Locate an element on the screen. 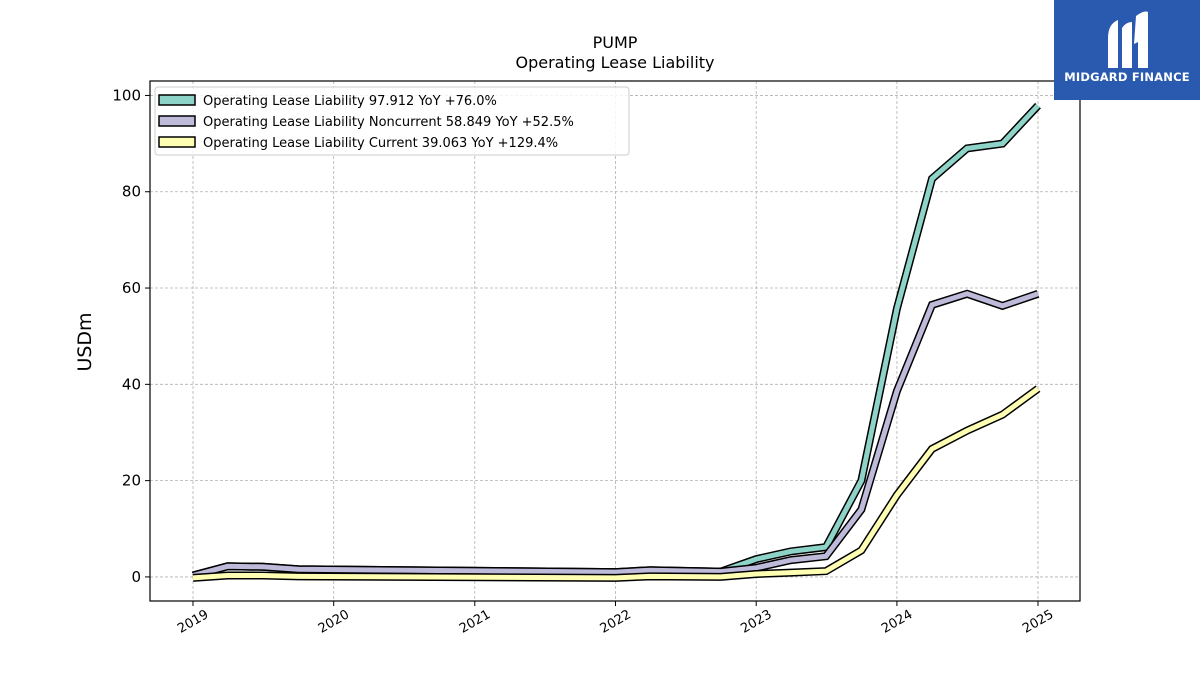 The width and height of the screenshot is (1200, 675). x-tick-label: 2021 is located at coordinates (475, 622).